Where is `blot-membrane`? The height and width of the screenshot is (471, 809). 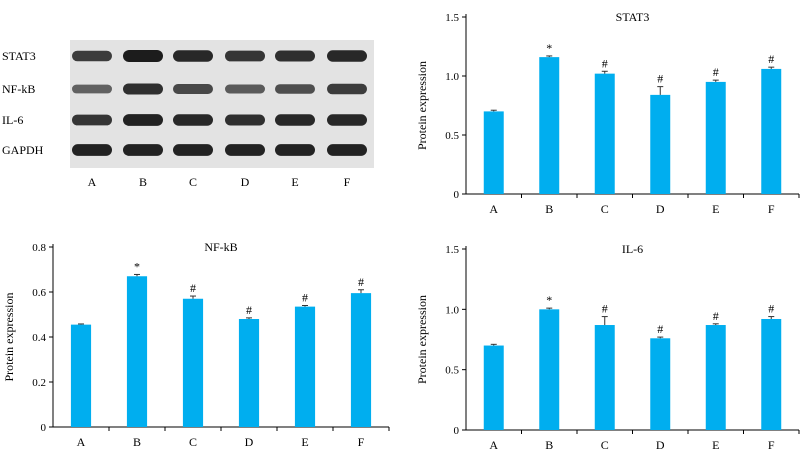
blot-membrane is located at coordinates (222, 104).